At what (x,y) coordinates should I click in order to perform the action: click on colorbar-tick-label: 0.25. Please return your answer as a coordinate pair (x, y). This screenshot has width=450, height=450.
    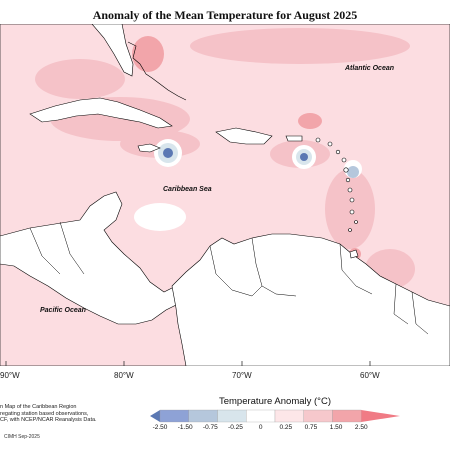
    Looking at the image, I should click on (286, 427).